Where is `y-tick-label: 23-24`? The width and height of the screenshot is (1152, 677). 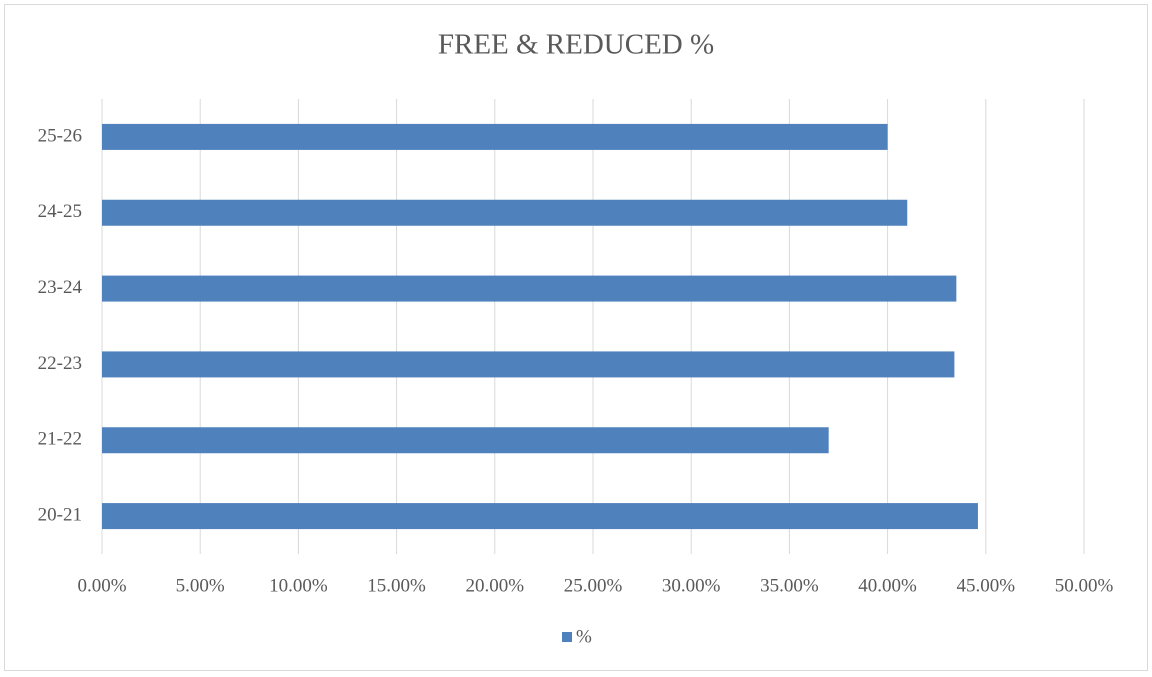 y-tick-label: 23-24 is located at coordinates (60, 287).